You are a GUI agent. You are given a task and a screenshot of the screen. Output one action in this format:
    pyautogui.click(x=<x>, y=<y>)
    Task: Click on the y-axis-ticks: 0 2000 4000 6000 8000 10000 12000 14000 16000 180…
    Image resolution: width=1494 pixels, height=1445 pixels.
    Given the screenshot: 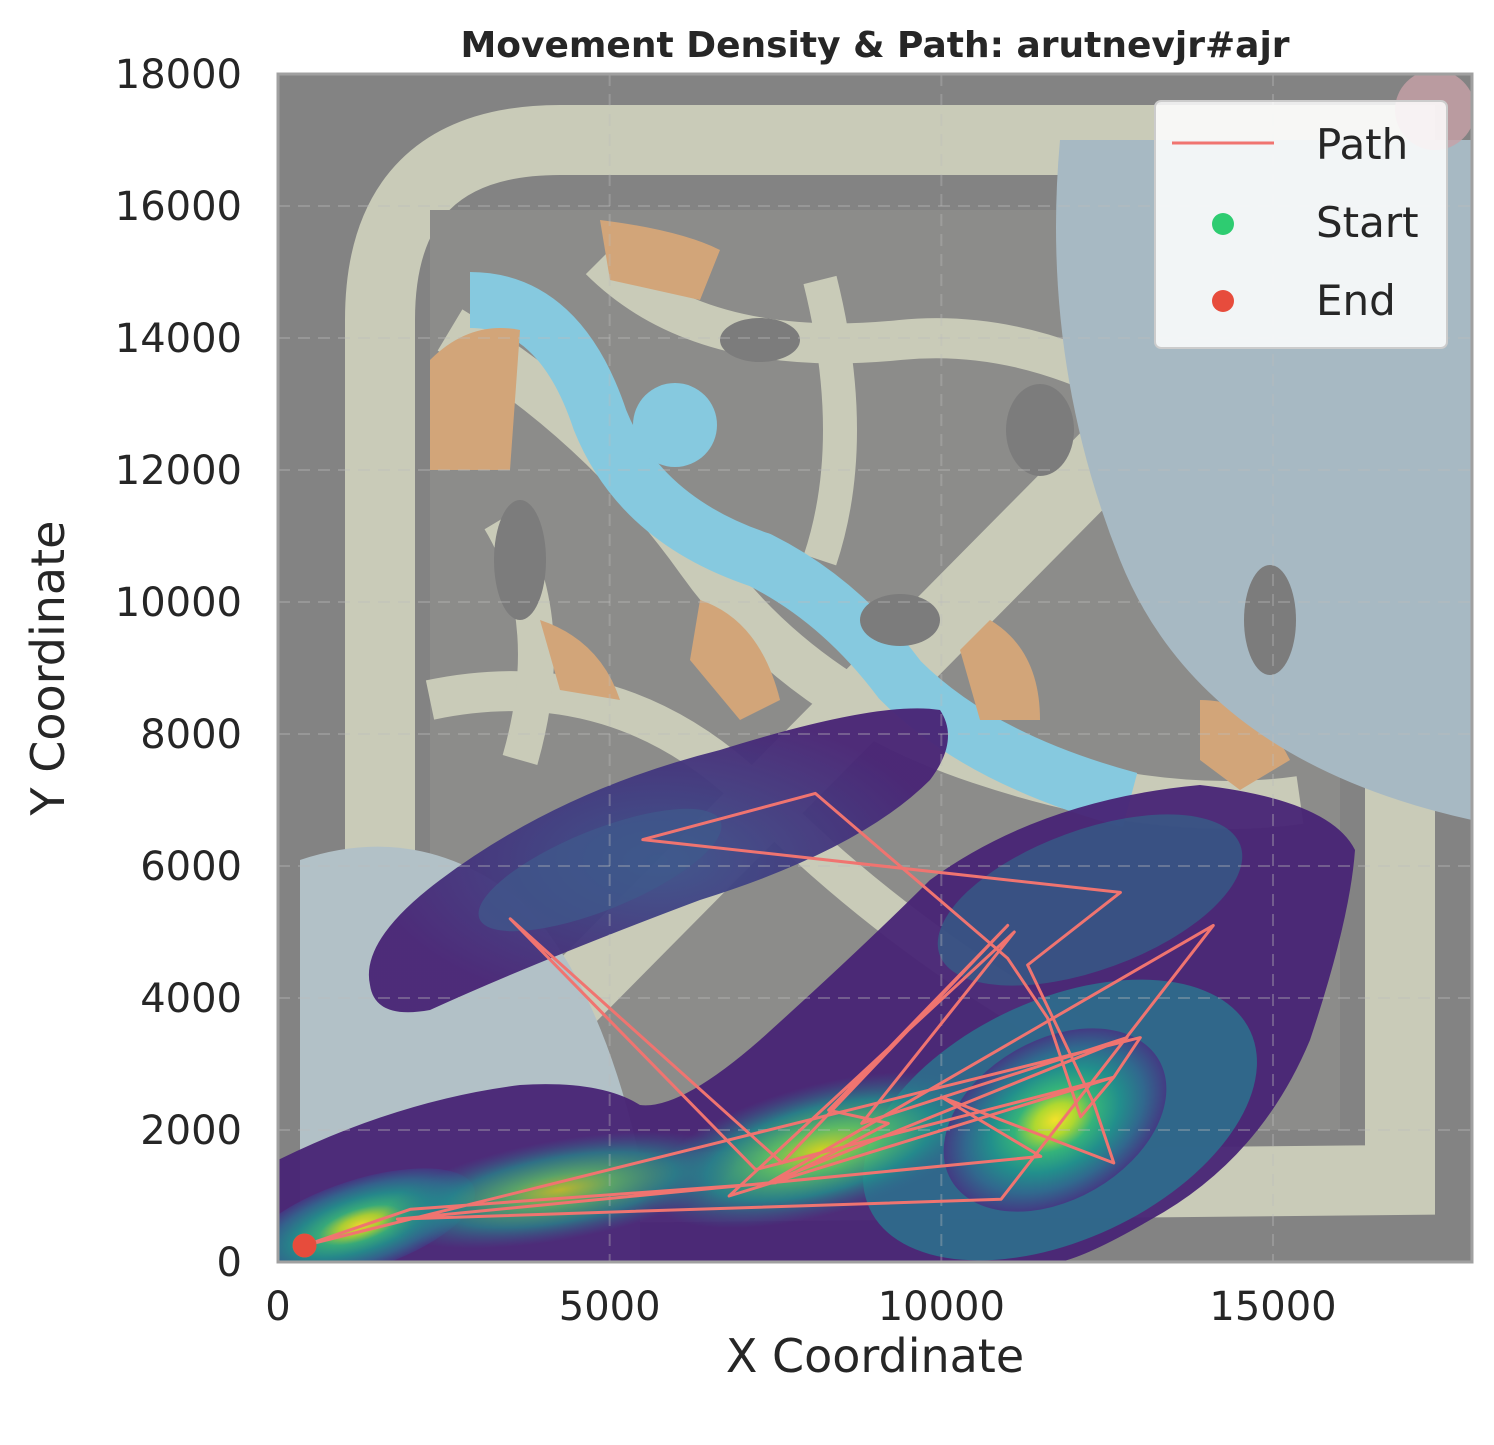 What is the action you would take?
    pyautogui.click(x=178, y=669)
    